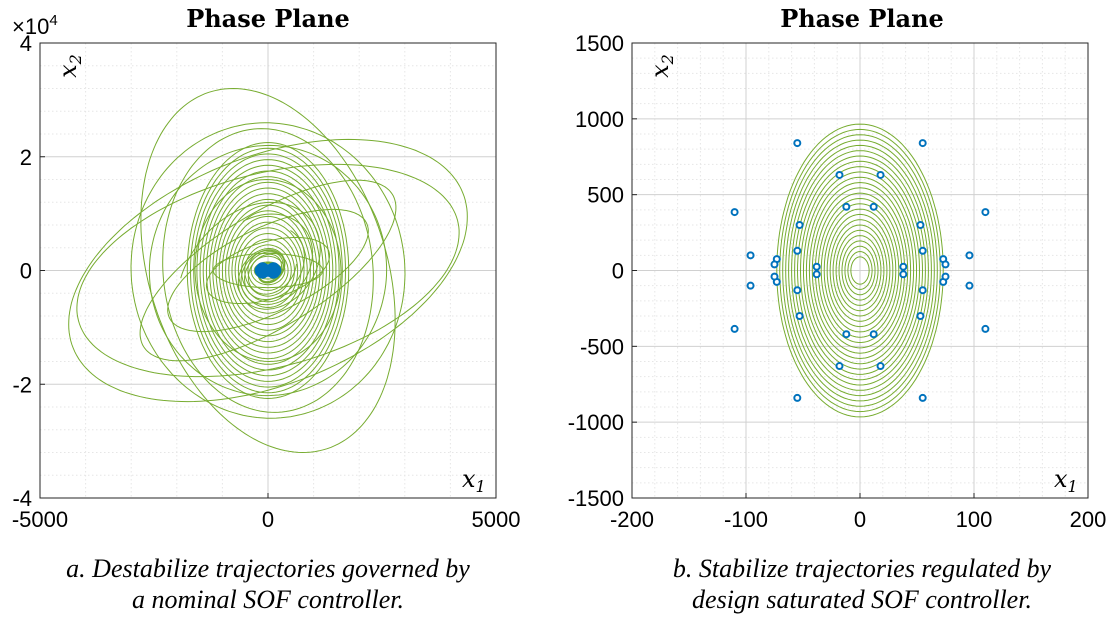  I want to click on chart-b-x-tick-label: -200, so click(632, 519).